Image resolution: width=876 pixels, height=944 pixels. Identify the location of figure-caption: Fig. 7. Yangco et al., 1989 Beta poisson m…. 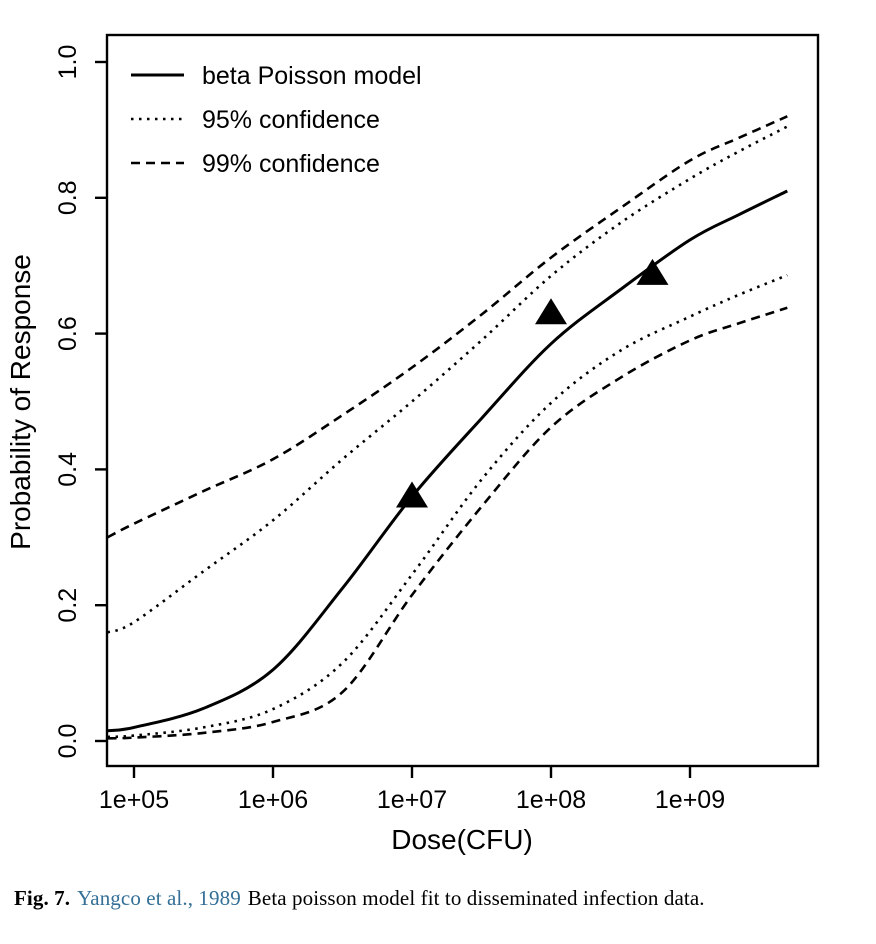
(438, 898).